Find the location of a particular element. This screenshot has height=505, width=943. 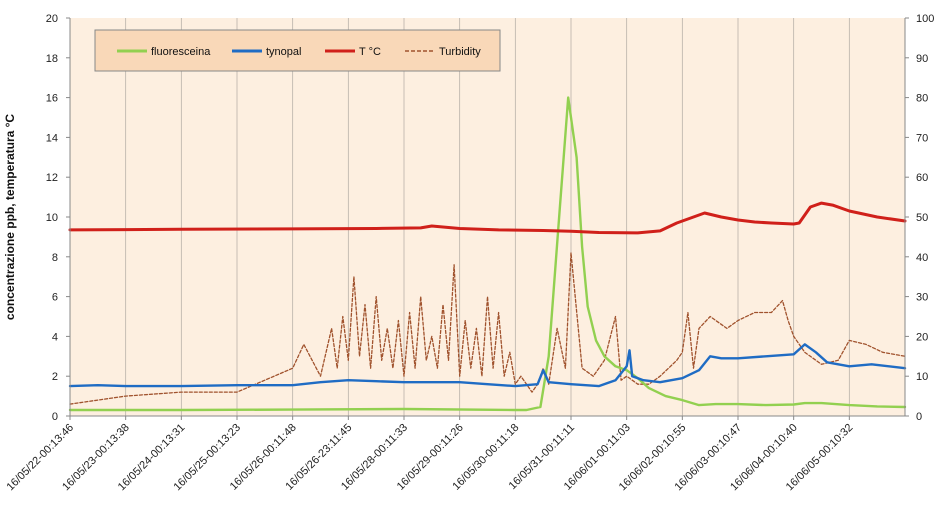

legend-label-fluoresceina: fluoresceina is located at coordinates (181, 52).